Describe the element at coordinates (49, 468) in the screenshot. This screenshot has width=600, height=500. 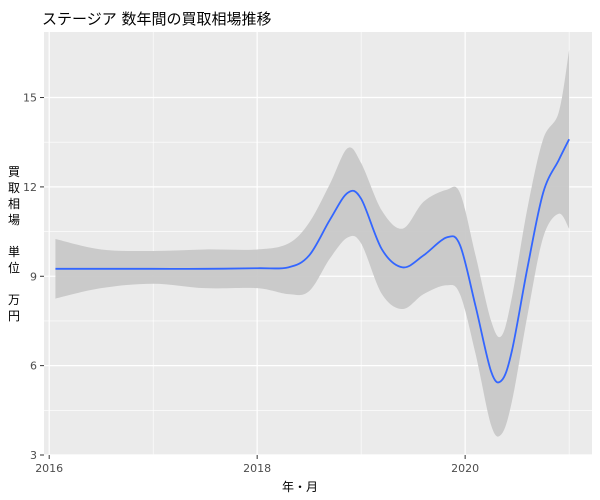
I see `x-tick-label: 2016` at that location.